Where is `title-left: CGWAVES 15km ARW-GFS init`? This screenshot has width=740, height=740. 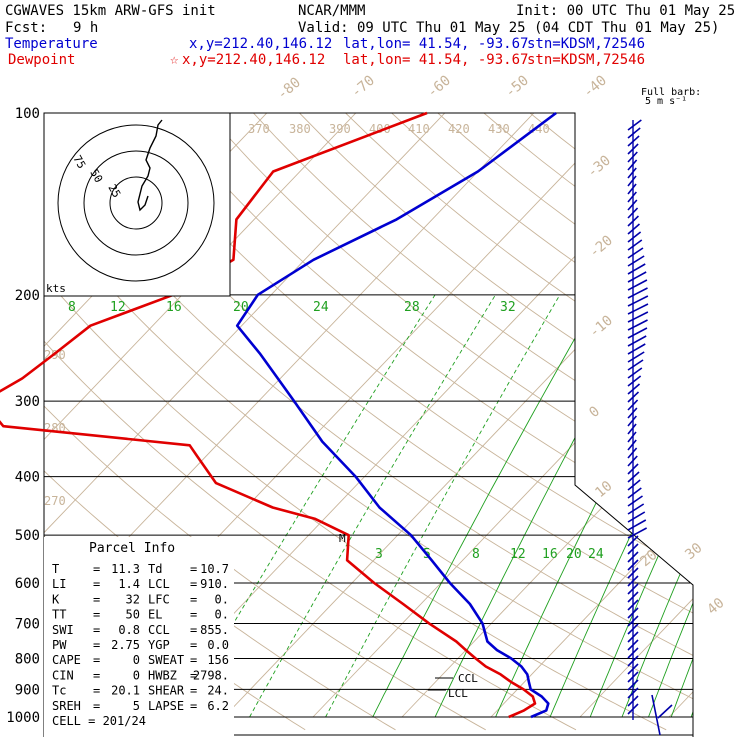 title-left: CGWAVES 15km ARW-GFS init is located at coordinates (110, 11).